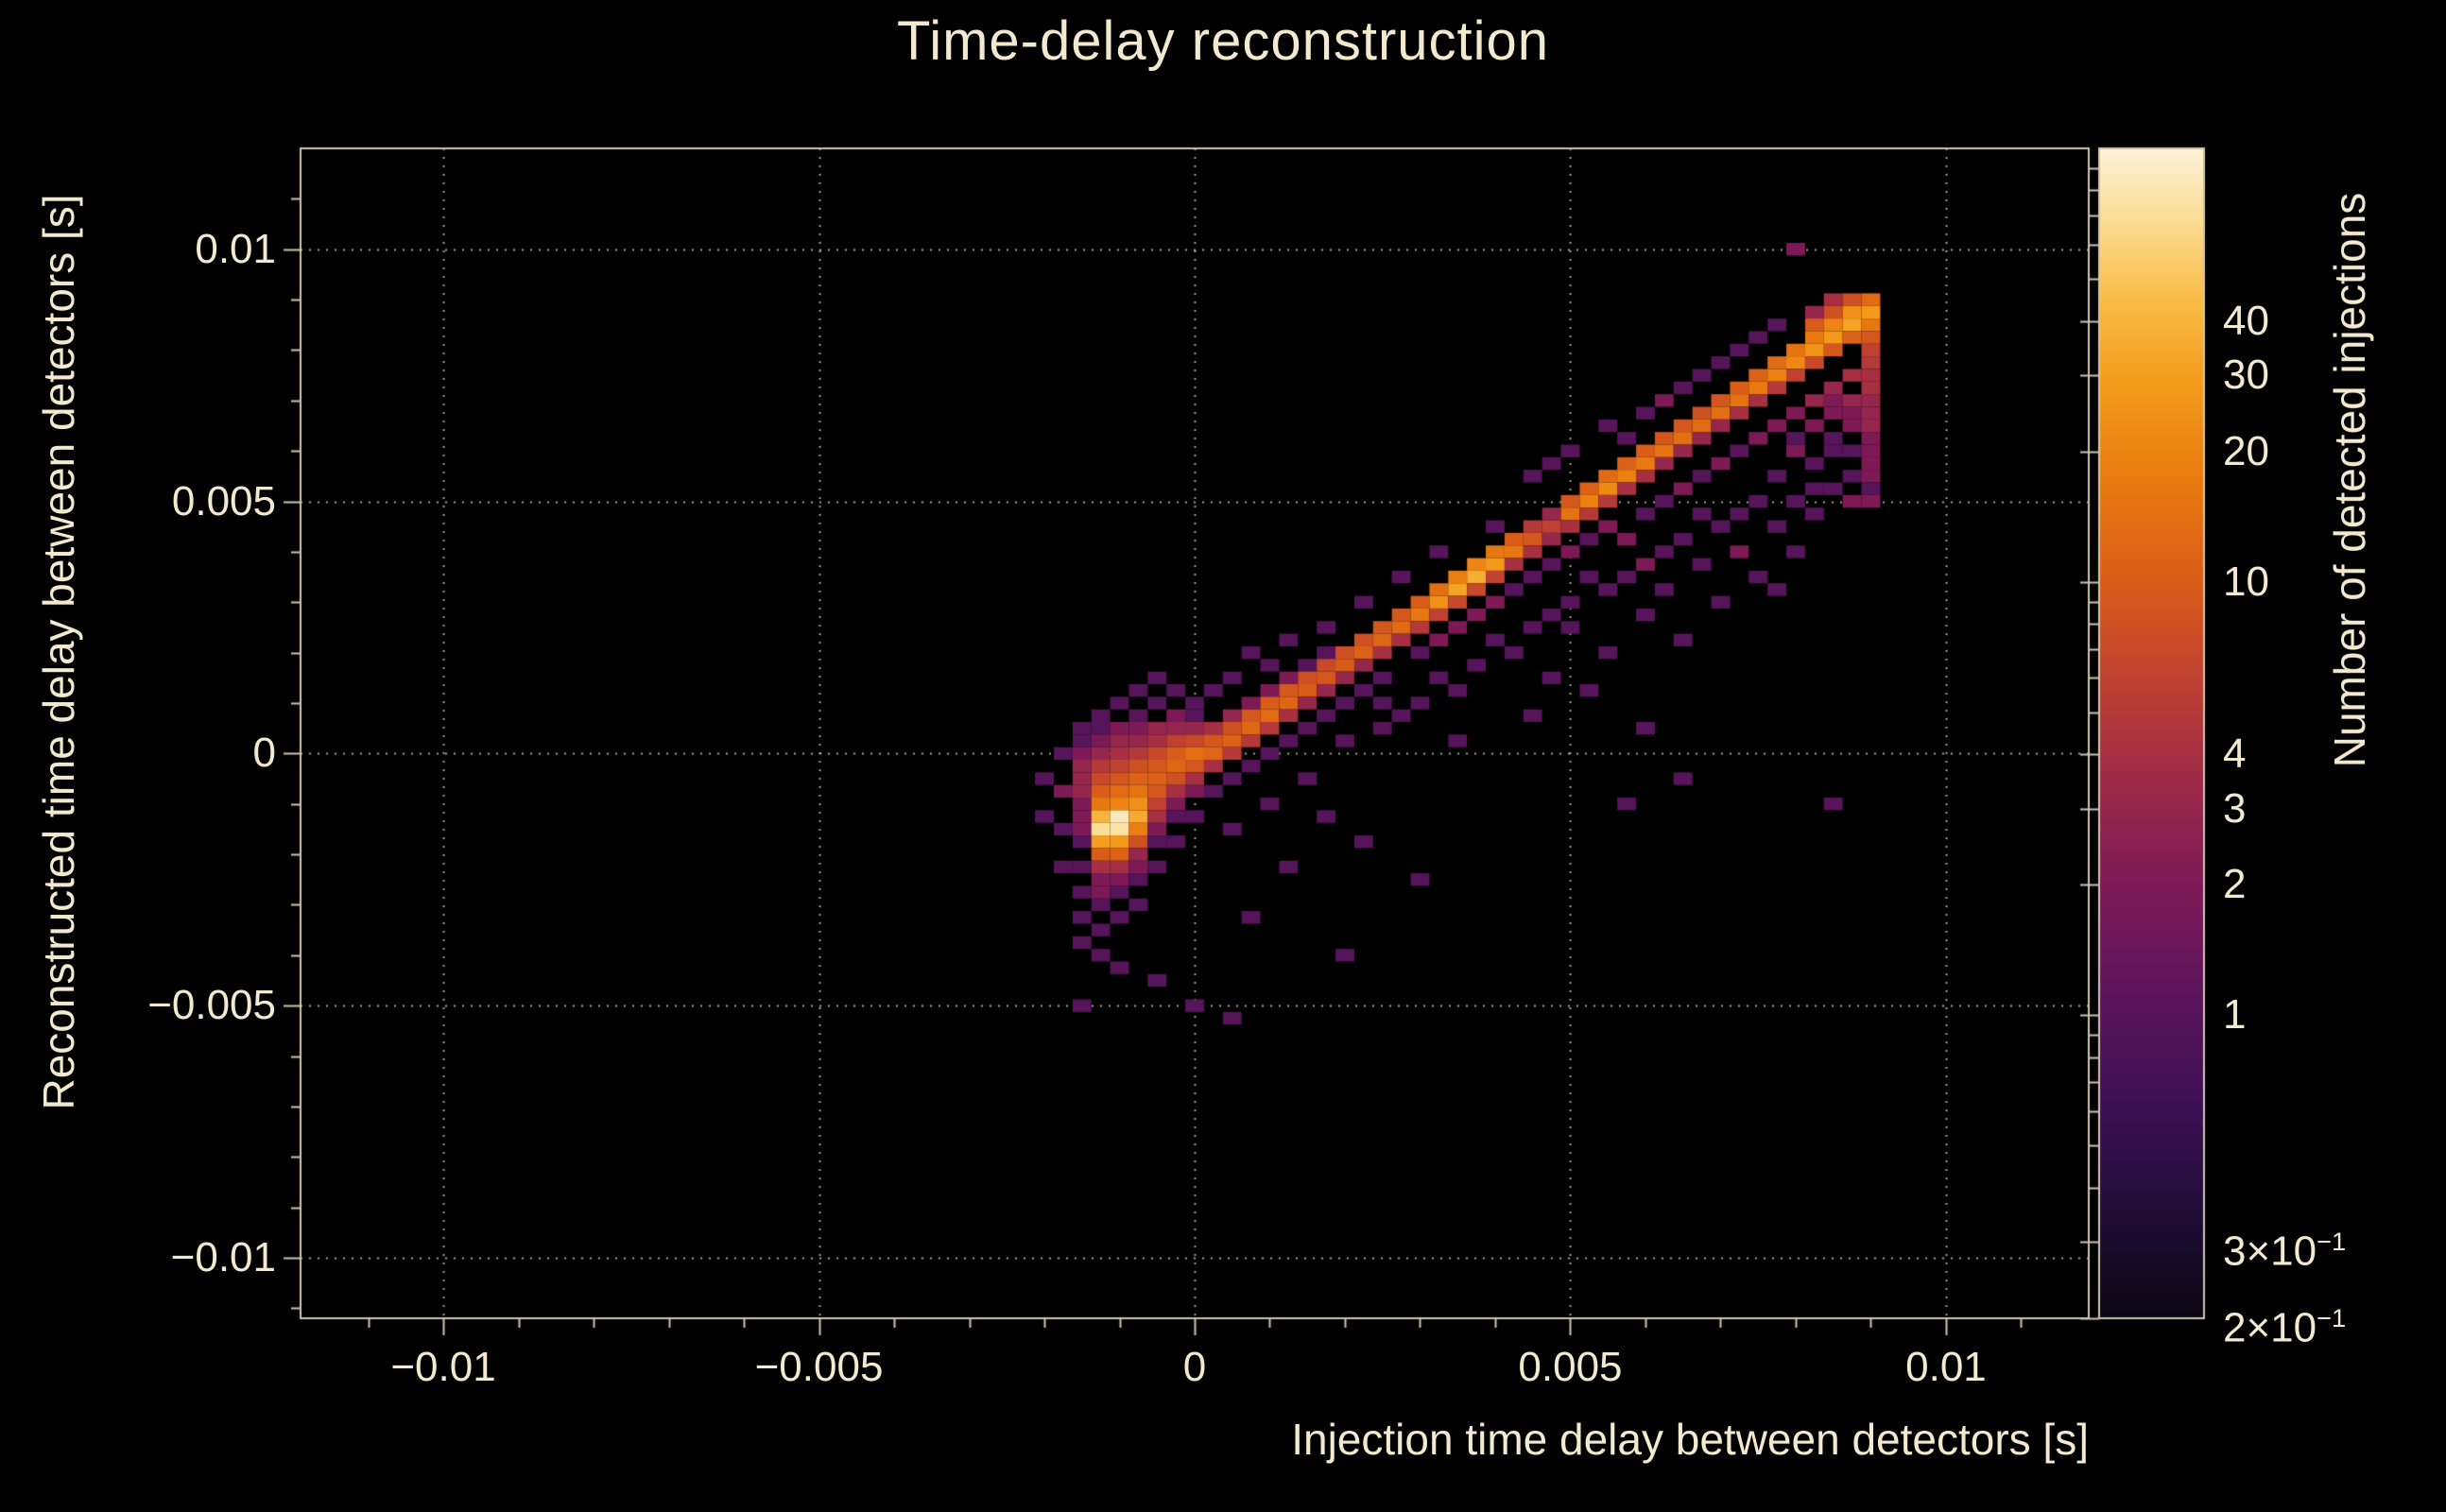  I want to click on y-tick-label: −0.01, so click(223, 1256).